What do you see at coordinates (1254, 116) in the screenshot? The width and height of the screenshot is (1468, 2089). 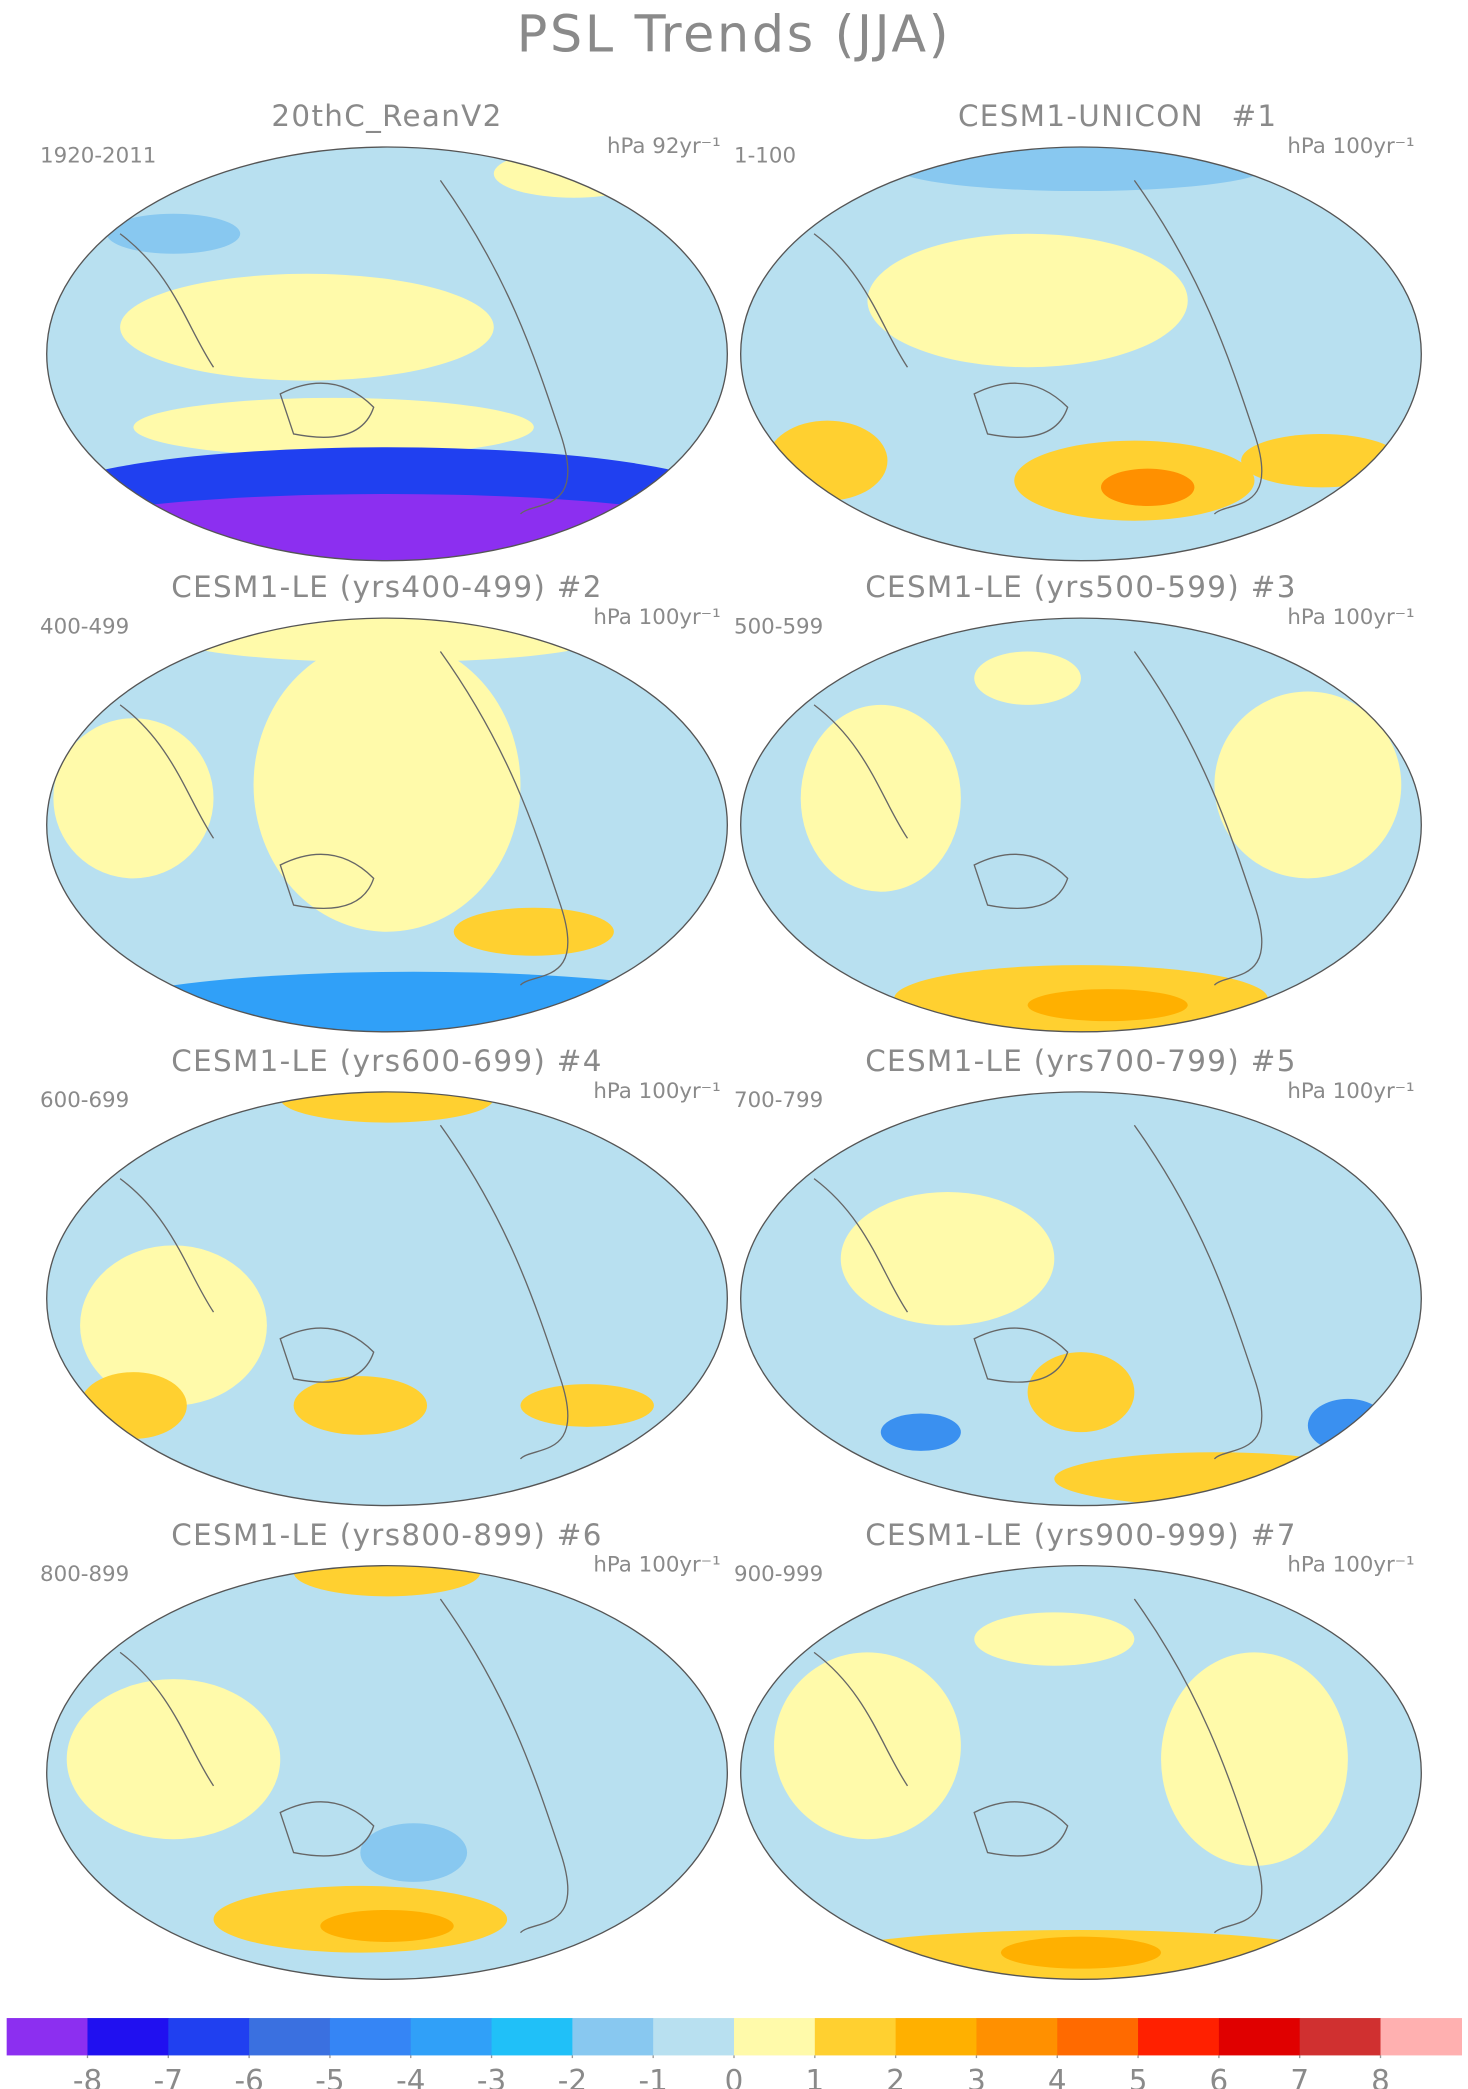 I see `panel-number: #1` at bounding box center [1254, 116].